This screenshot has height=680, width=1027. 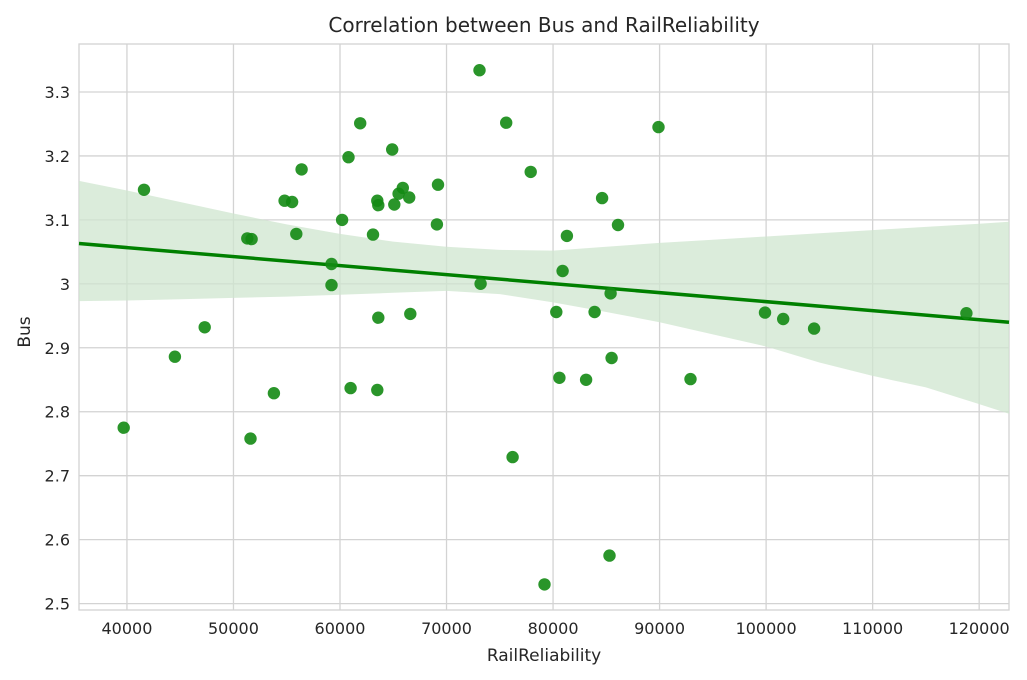 I want to click on x-tick-label: 50000, so click(x=233, y=628).